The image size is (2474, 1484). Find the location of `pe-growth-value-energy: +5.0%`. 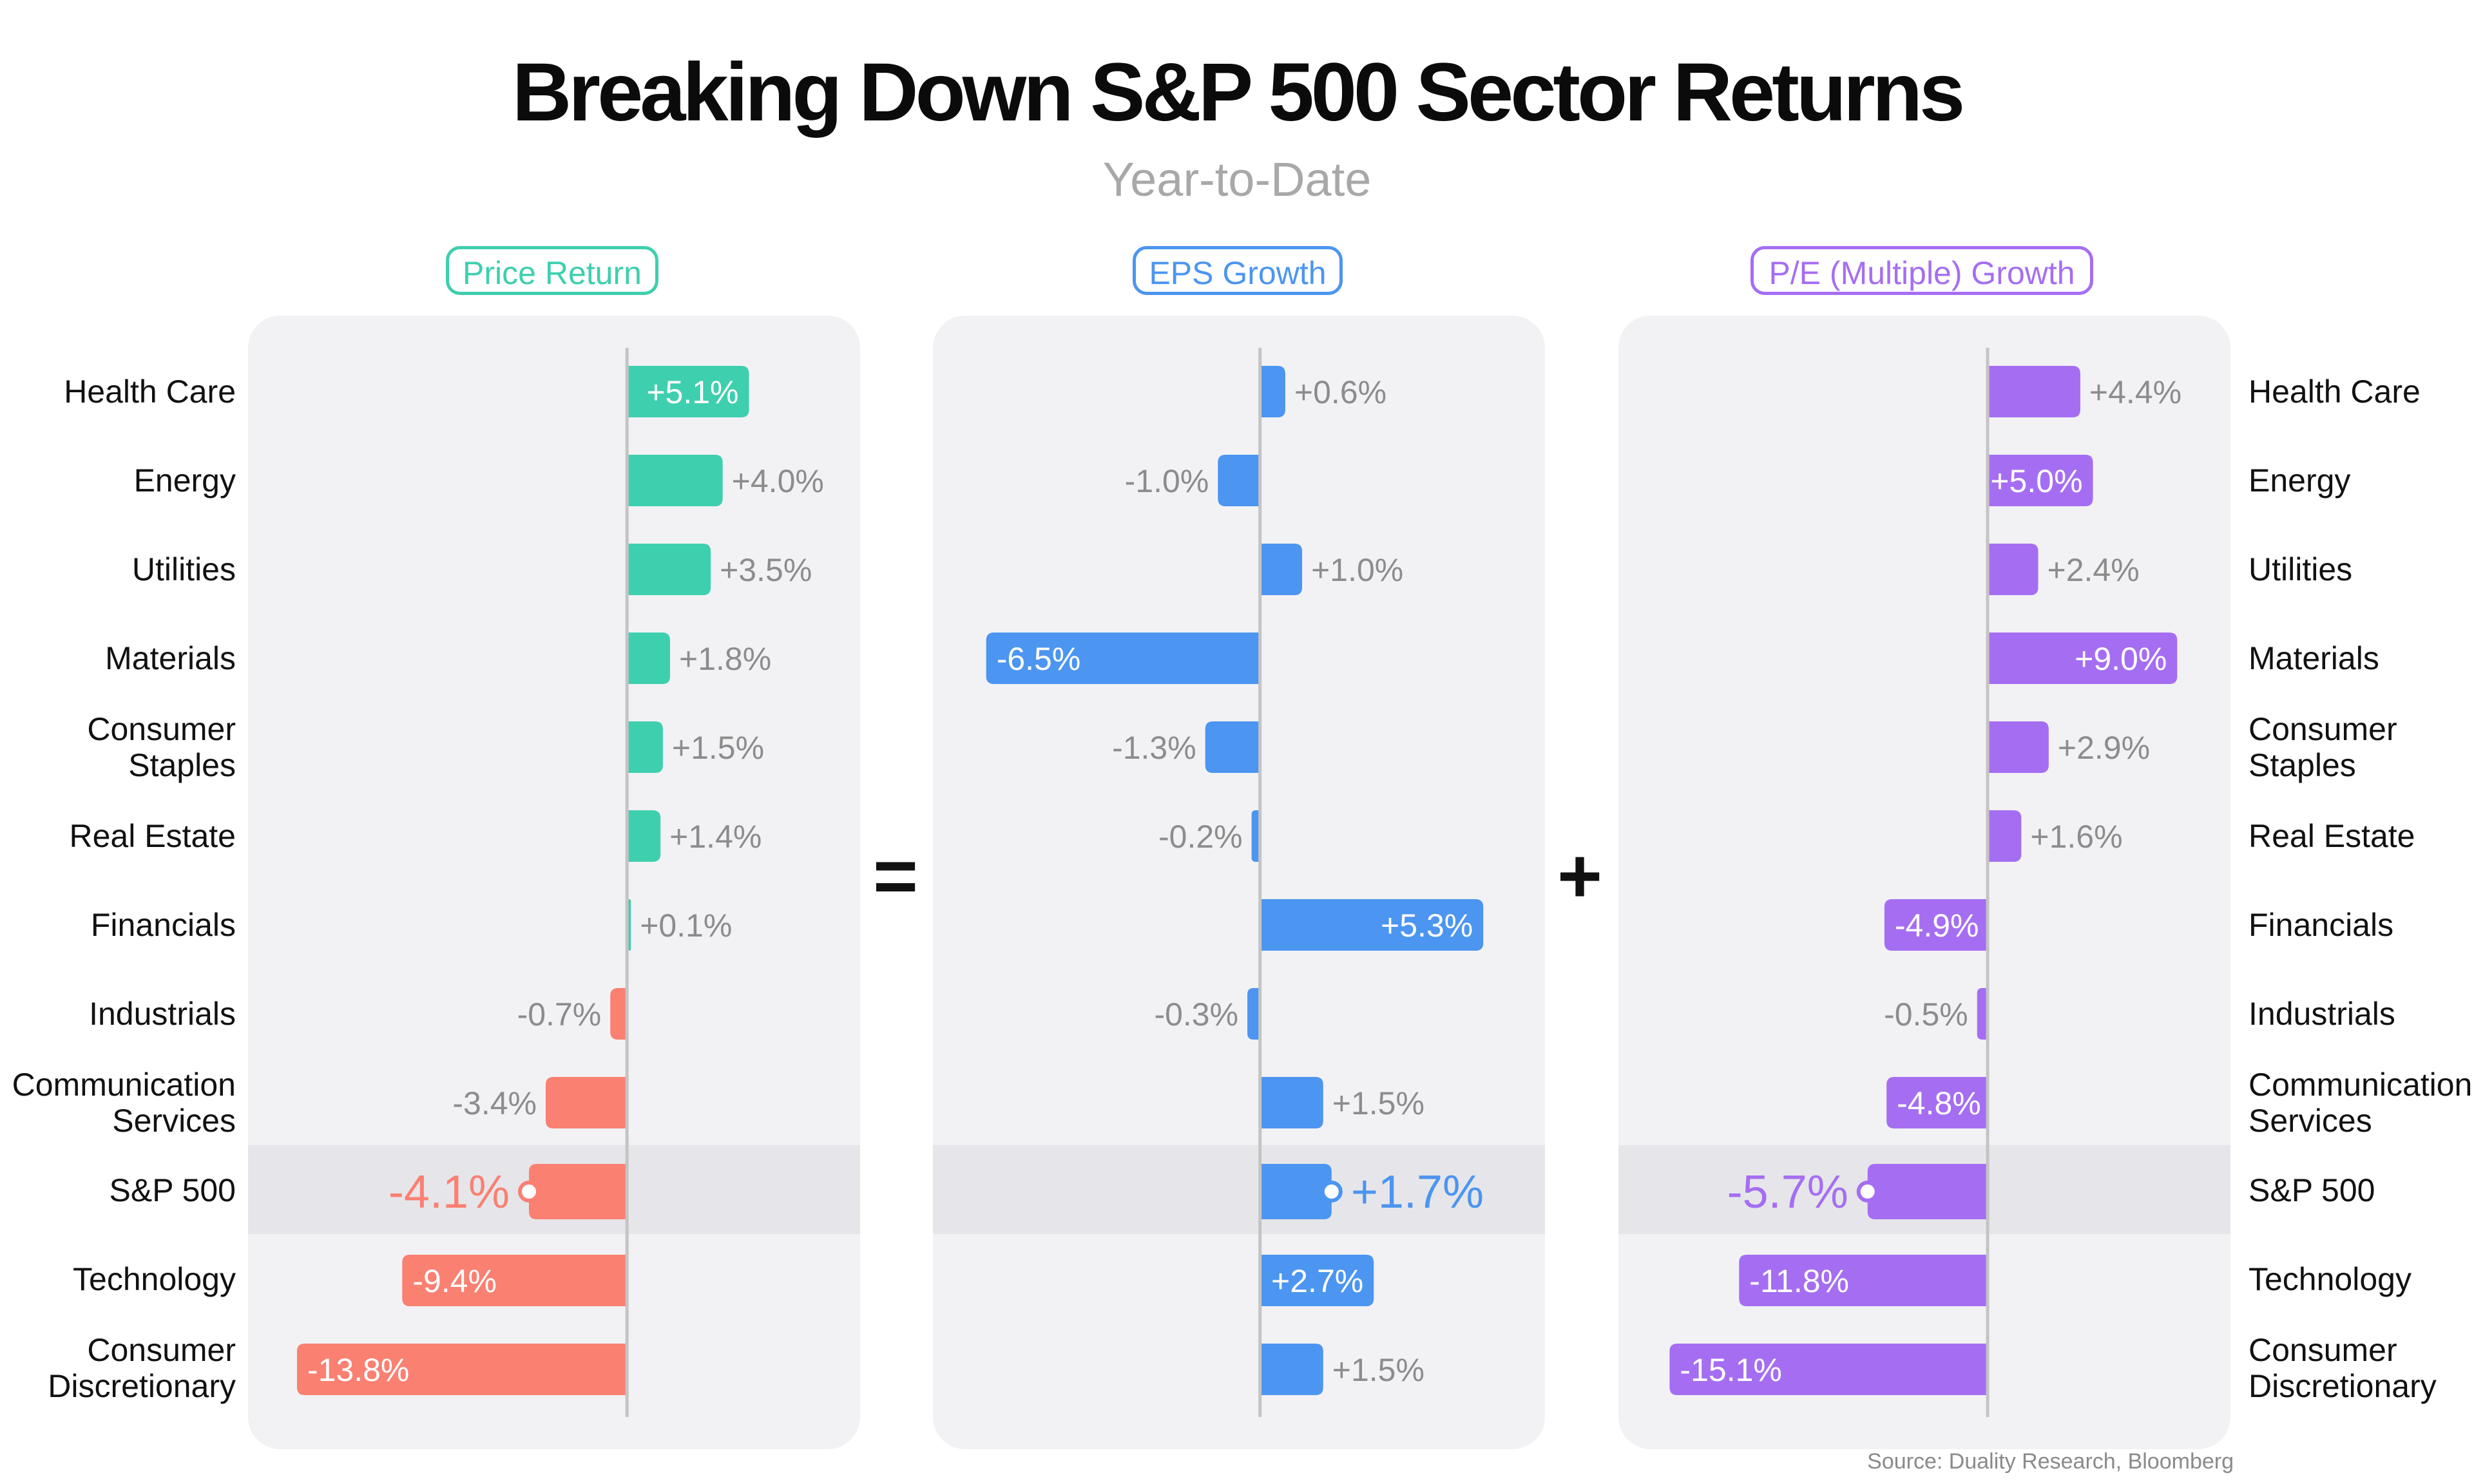

pe-growth-value-energy: +5.0% is located at coordinates (2036, 481).